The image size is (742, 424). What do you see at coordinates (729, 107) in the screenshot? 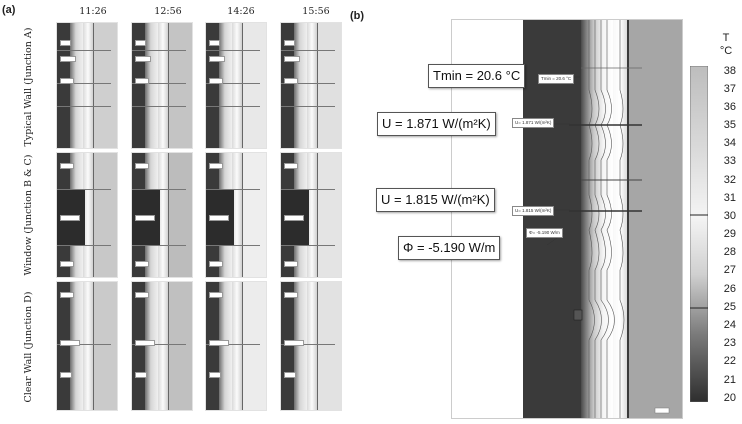
I see `legend-tick-36: 36` at bounding box center [729, 107].